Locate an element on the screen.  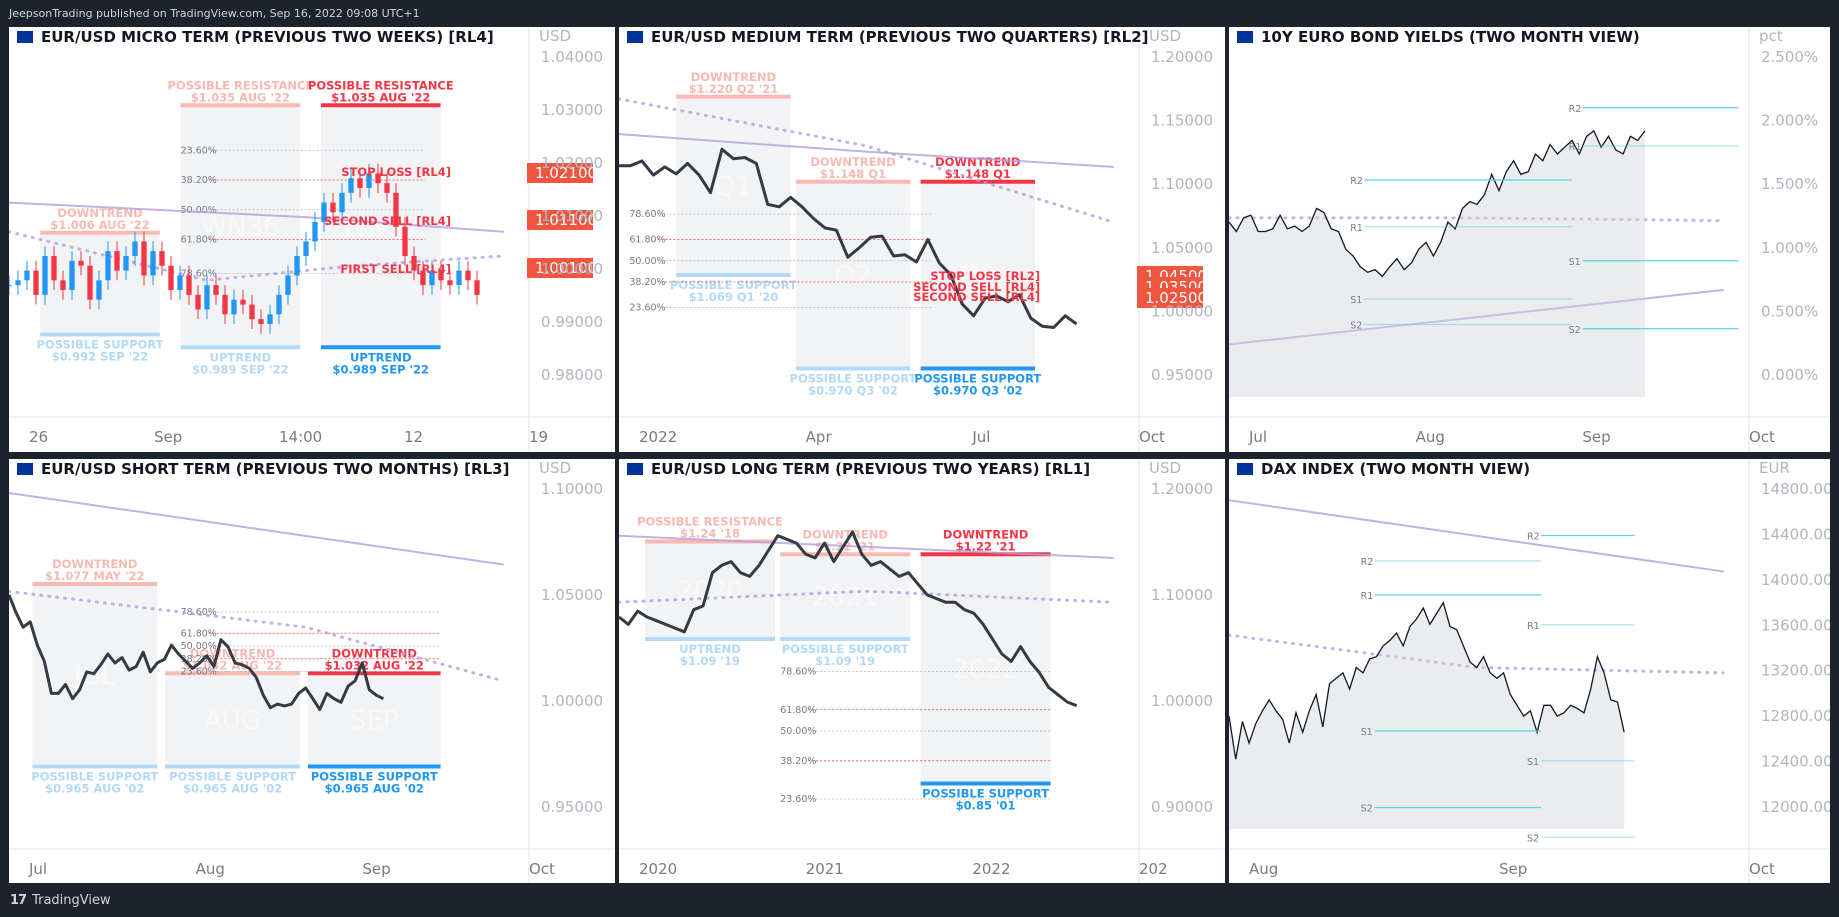
zone-bottom-value: $1.069 Q1 '20 is located at coordinates (734, 297).